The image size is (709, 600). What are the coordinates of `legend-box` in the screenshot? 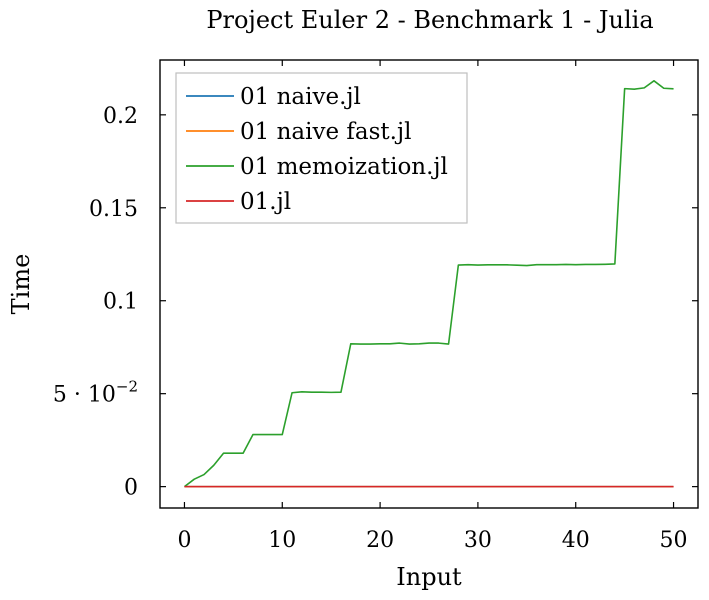 It's located at (321, 148).